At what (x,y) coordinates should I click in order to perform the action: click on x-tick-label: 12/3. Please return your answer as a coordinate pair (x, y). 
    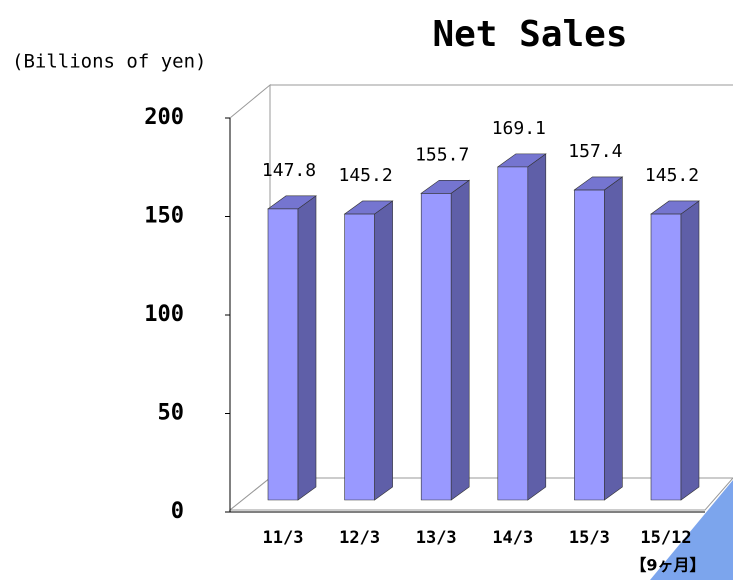
    Looking at the image, I should click on (359, 538).